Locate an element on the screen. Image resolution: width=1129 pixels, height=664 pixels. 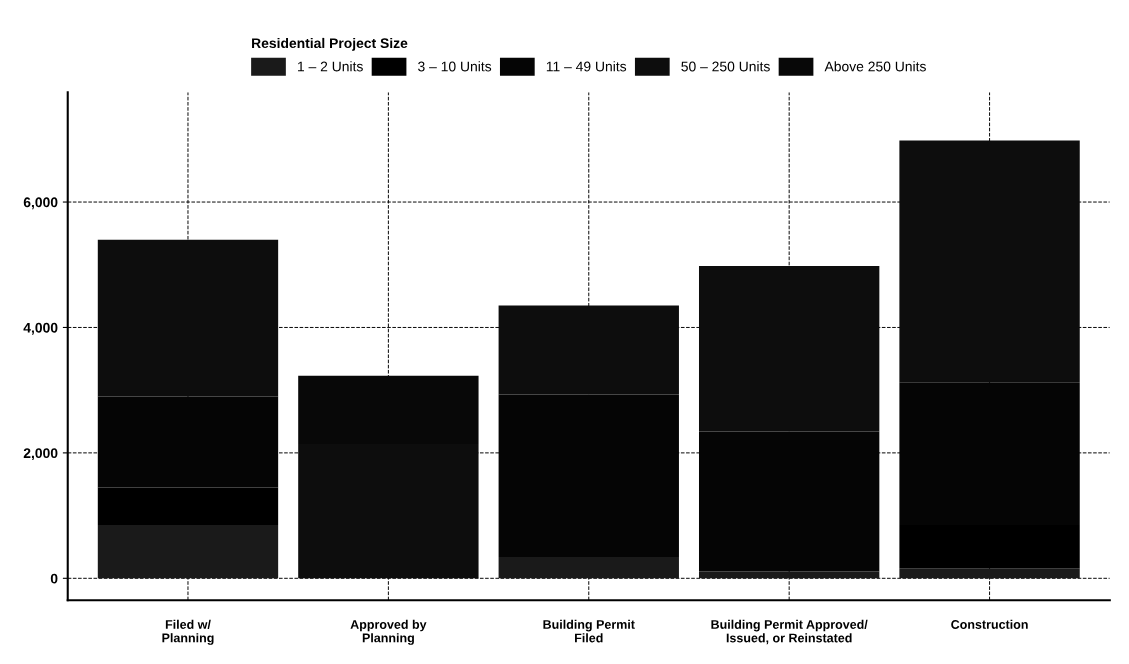
x-tick-label: Building Permit Approved/ Issued, or Reinstated is located at coordinates (789, 632).